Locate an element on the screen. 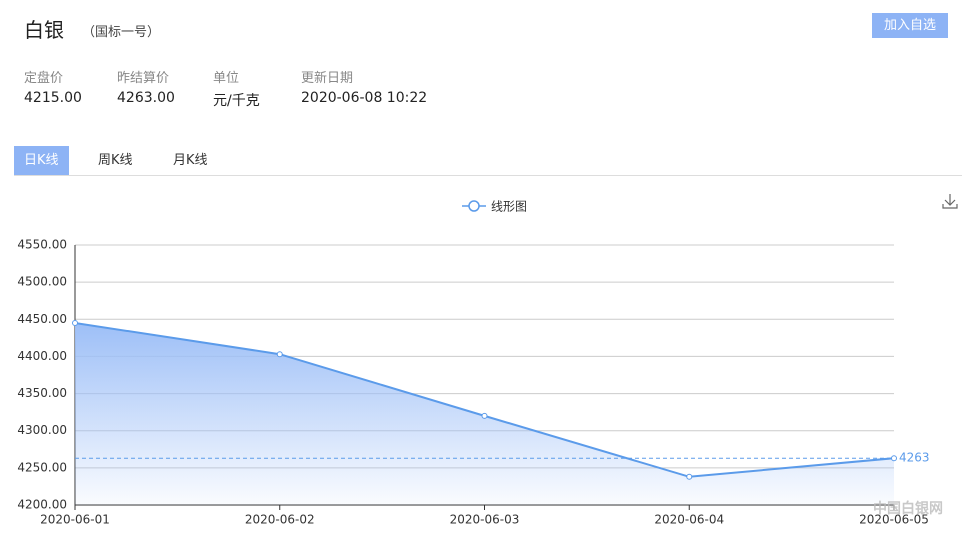 The width and height of the screenshot is (962, 546). y-tick-label: 4550.00 is located at coordinates (42, 245).